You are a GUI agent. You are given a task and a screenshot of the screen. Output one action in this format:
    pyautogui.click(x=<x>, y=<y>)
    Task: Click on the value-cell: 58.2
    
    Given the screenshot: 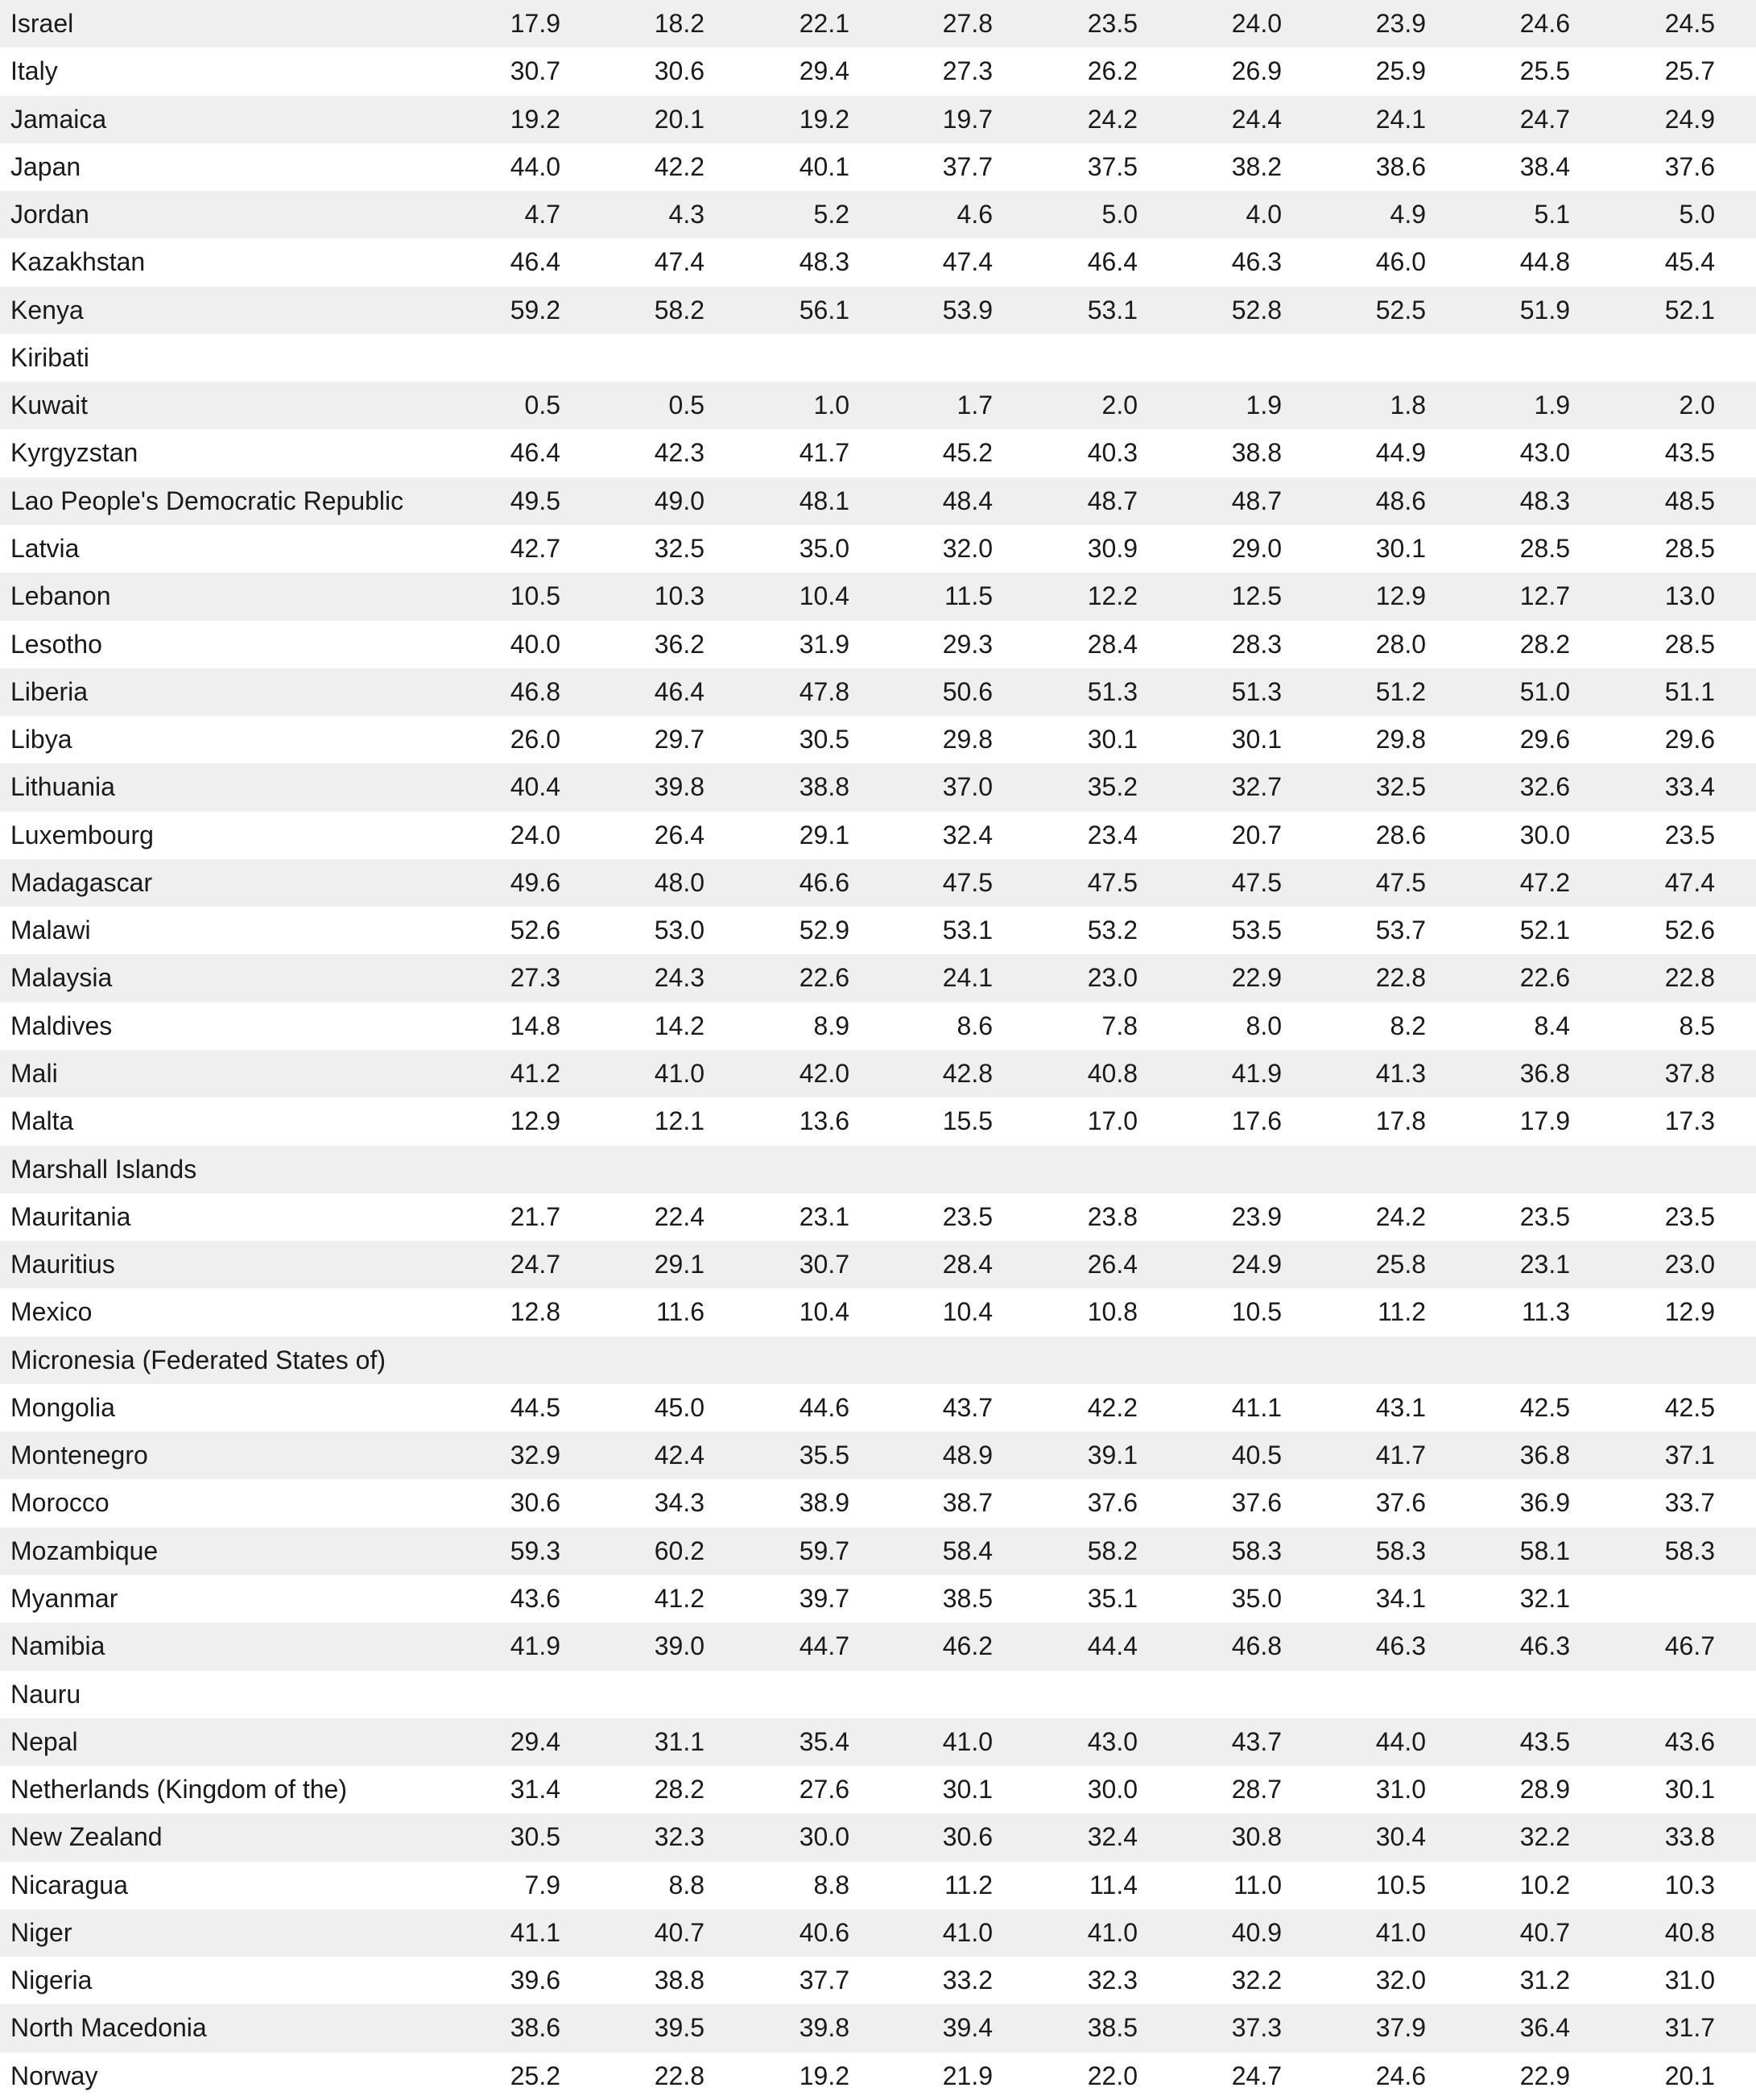 What is the action you would take?
    pyautogui.click(x=1112, y=1550)
    